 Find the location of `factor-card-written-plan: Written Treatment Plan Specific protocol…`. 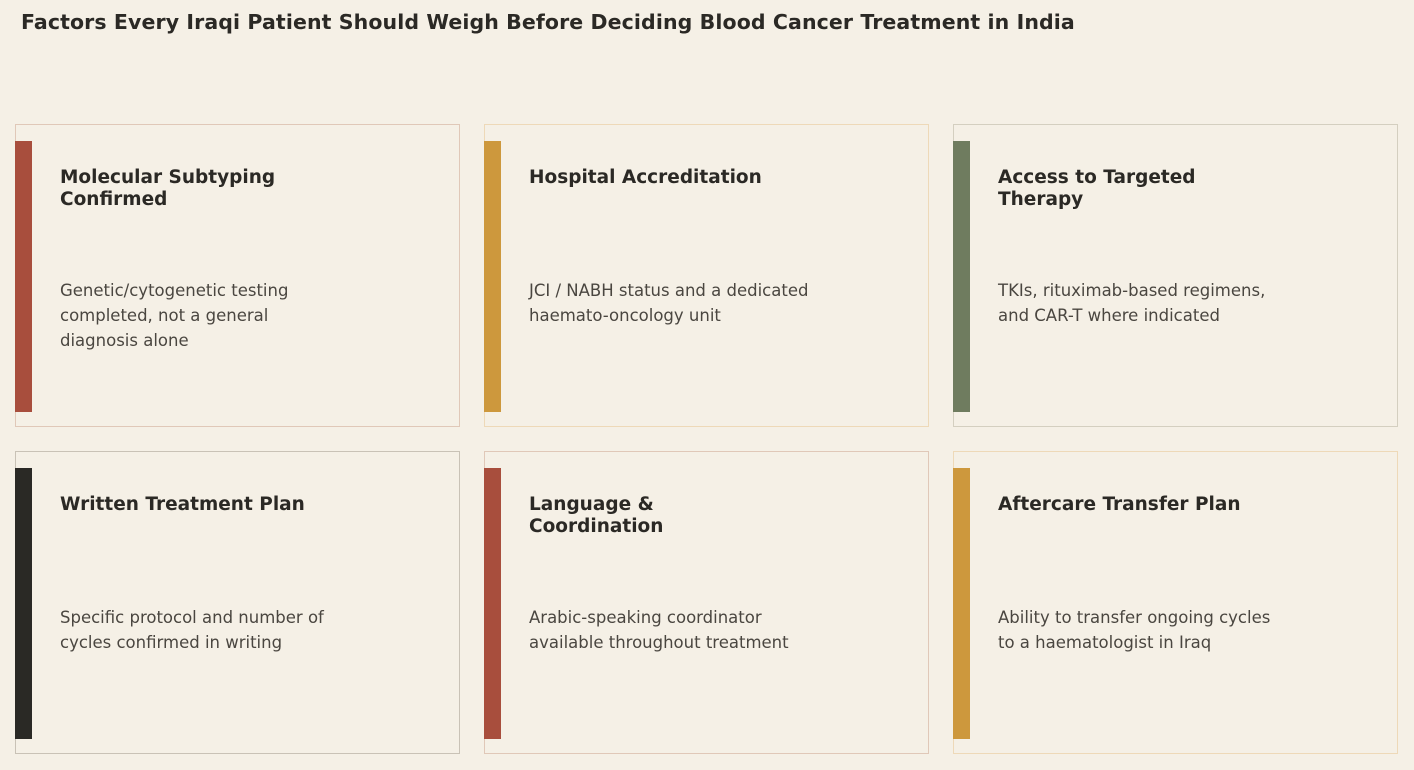

factor-card-written-plan: Written Treatment Plan Specific protocol… is located at coordinates (237, 602).